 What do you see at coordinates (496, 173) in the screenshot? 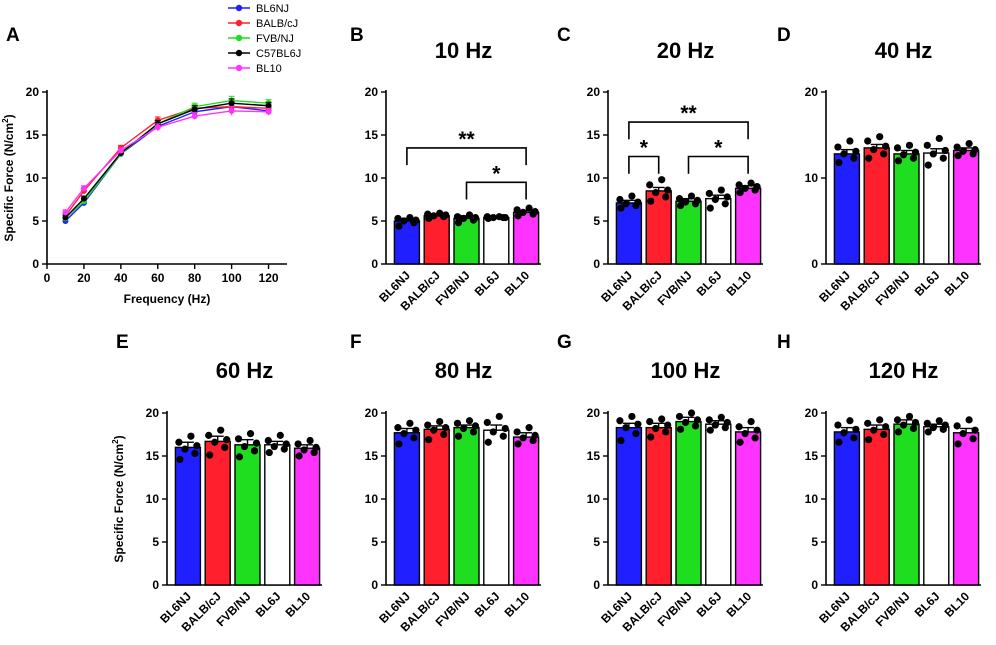
I see `significance-label: *` at bounding box center [496, 173].